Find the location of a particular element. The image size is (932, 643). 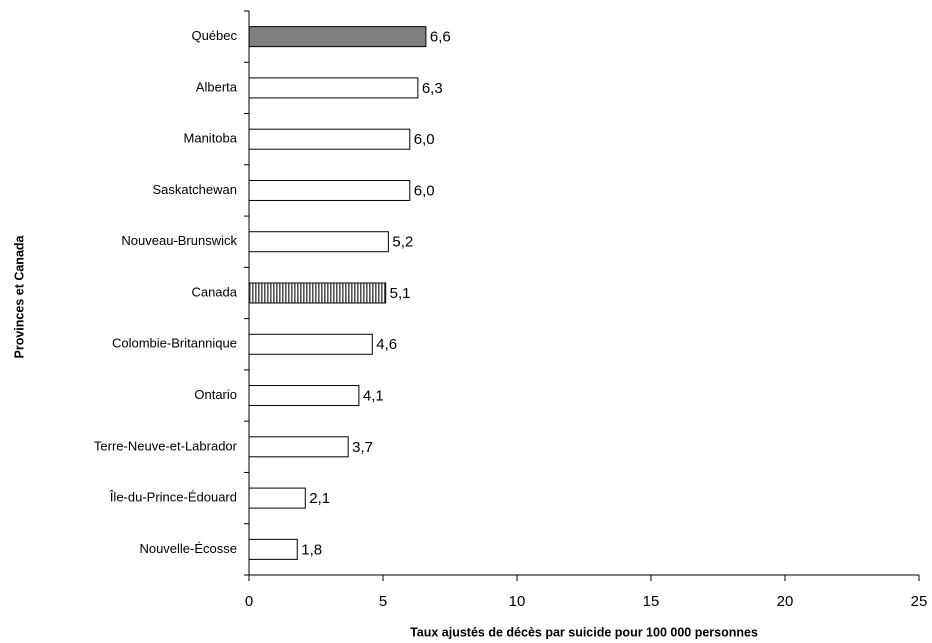

y-tick-label: Saskatchewan is located at coordinates (194, 189).